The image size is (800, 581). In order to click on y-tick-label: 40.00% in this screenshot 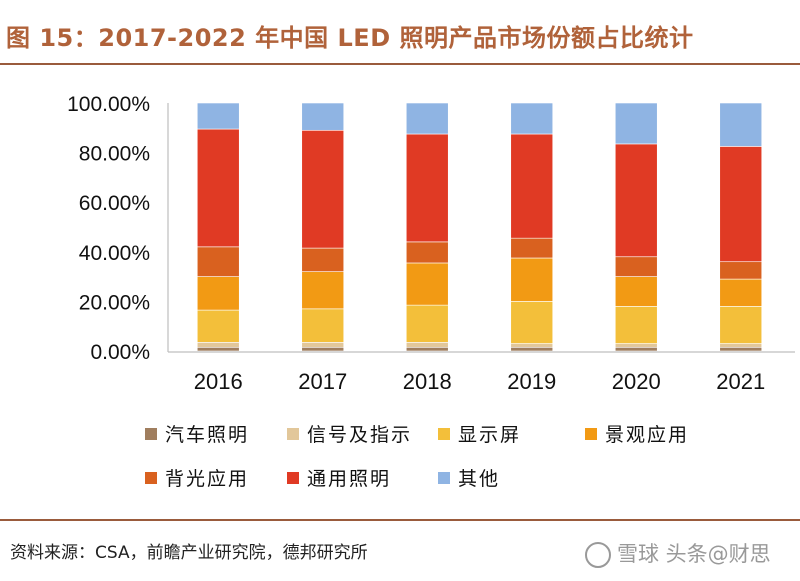, I will do `click(114, 253)`.